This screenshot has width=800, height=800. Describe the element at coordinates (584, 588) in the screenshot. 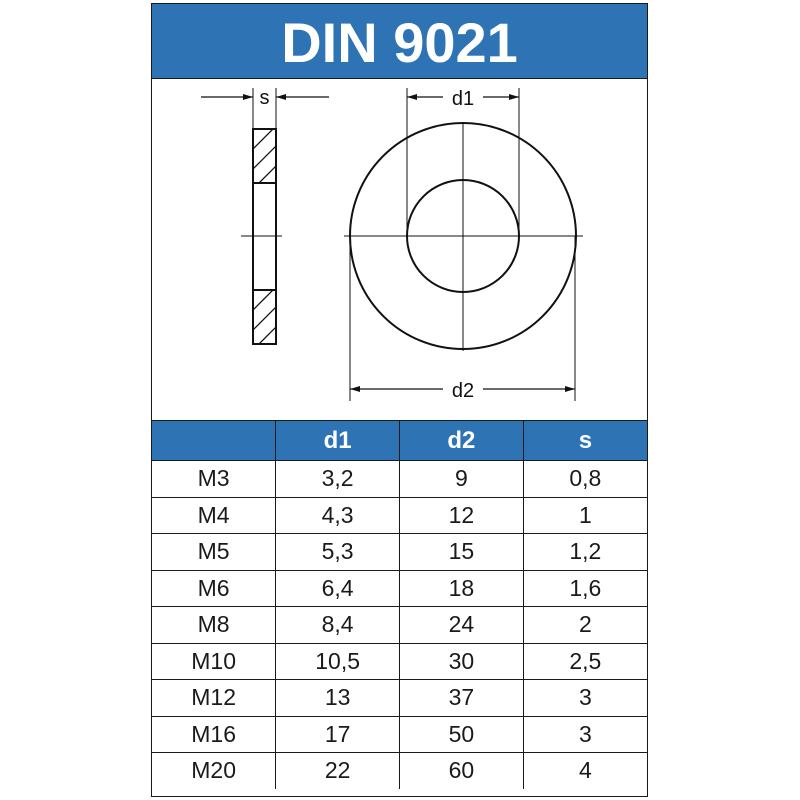

I see `table-cell: 1,6` at that location.